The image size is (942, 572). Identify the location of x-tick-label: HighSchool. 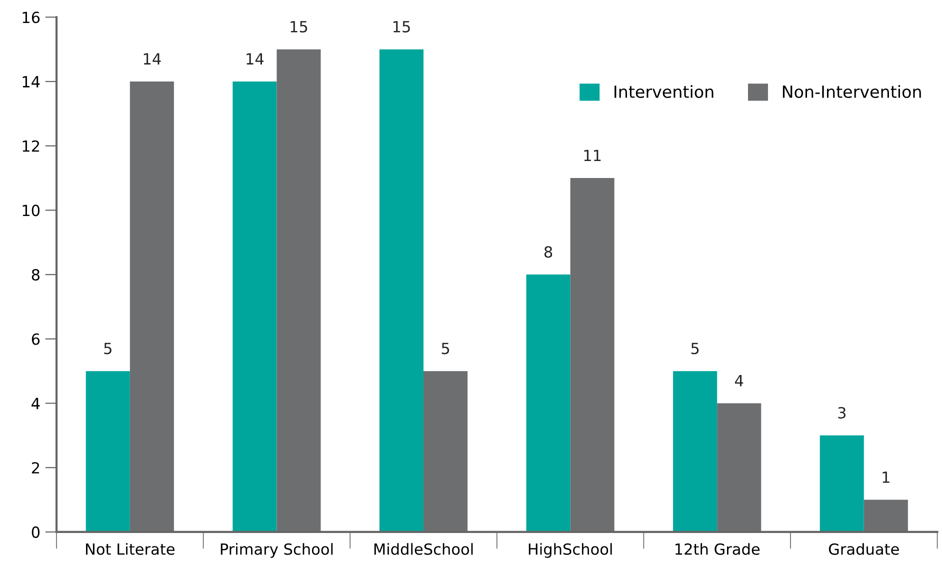
(570, 550).